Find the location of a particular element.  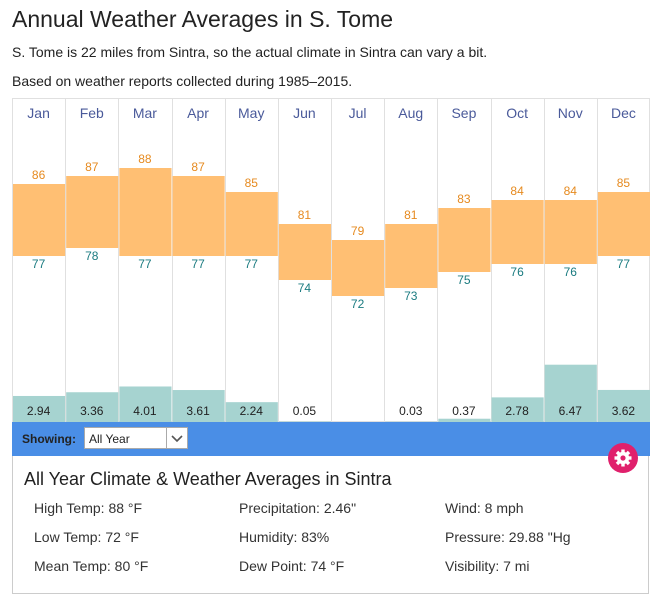

pressure-stat: Pressure: 29.88 "Hg is located at coordinates (508, 537).